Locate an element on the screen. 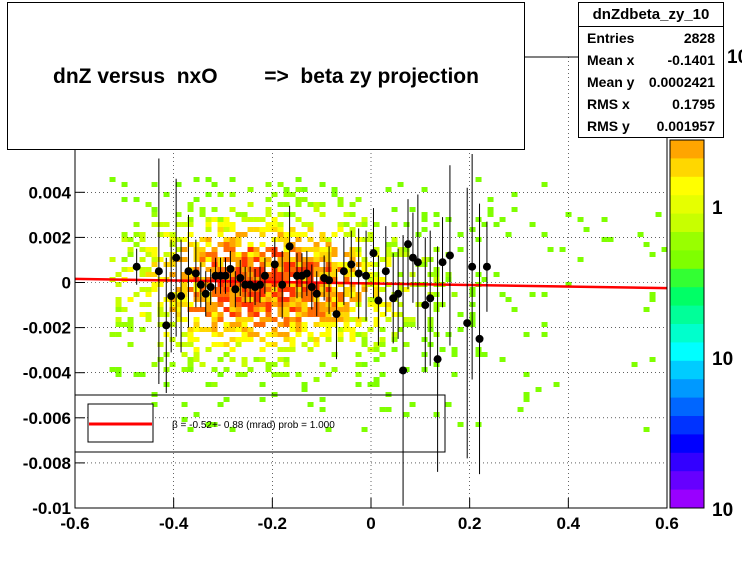 This screenshot has width=742, height=565. chart-title: dnZ versus nxO => beta zy projection is located at coordinates (266, 76).